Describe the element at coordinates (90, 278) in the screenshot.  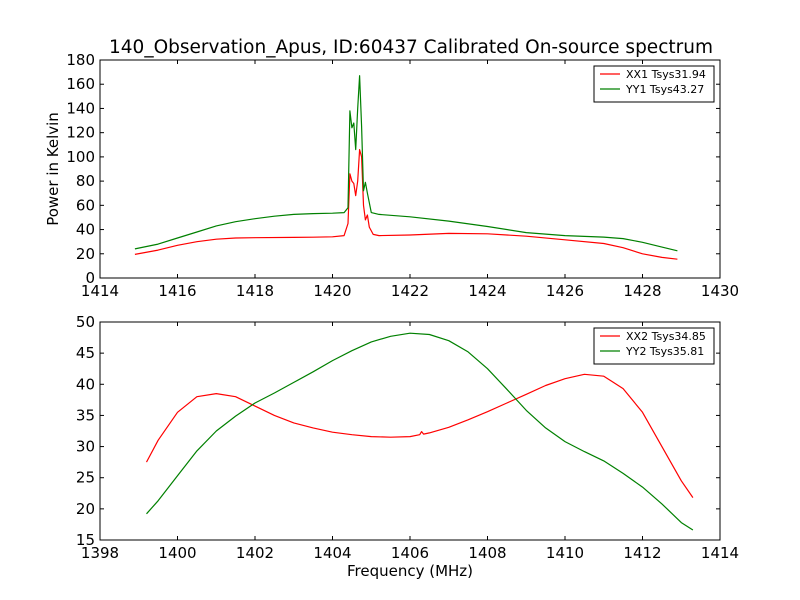
I see `y-tick-label: 0` at that location.